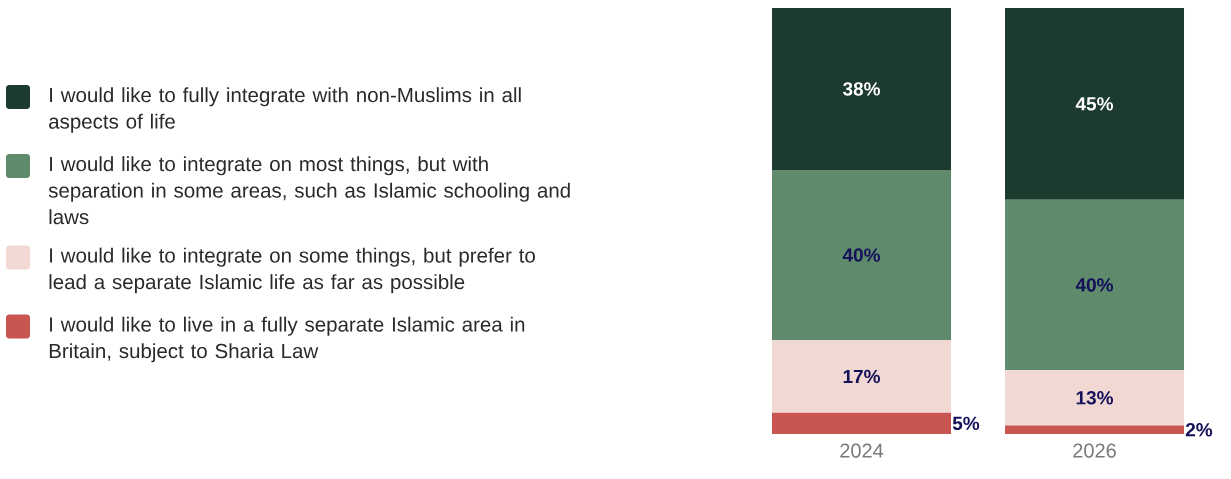  What do you see at coordinates (1094, 450) in the screenshot?
I see `x-tick-label: 2026` at bounding box center [1094, 450].